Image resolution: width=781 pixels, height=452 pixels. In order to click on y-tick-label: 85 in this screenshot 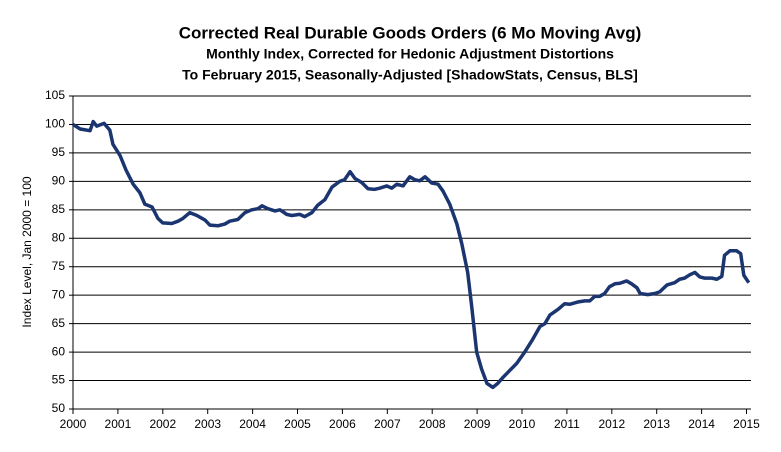, I will do `click(59, 209)`.